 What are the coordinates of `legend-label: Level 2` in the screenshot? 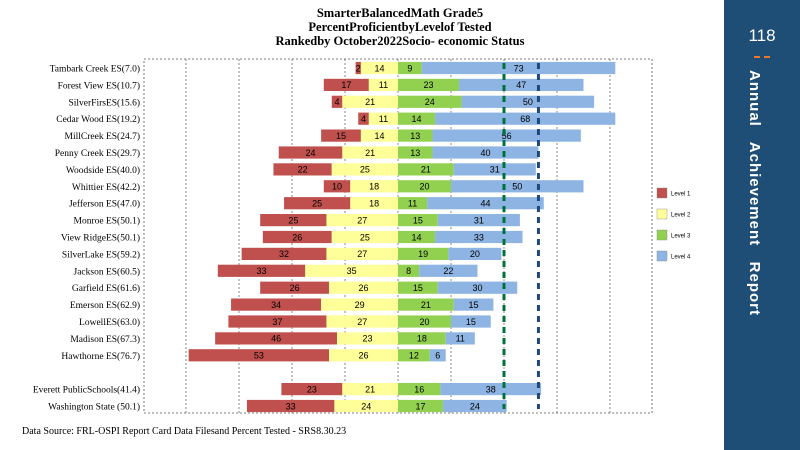 It's located at (681, 216).